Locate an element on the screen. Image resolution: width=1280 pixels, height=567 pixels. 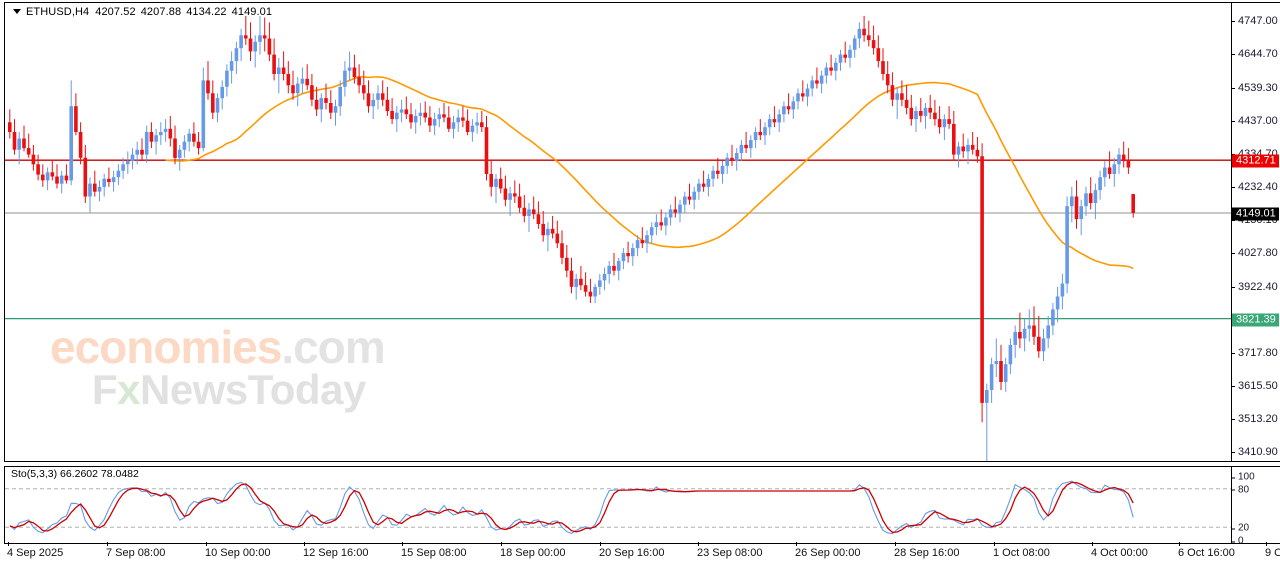
stochastic-tick-label: 100 is located at coordinates (1246, 477).